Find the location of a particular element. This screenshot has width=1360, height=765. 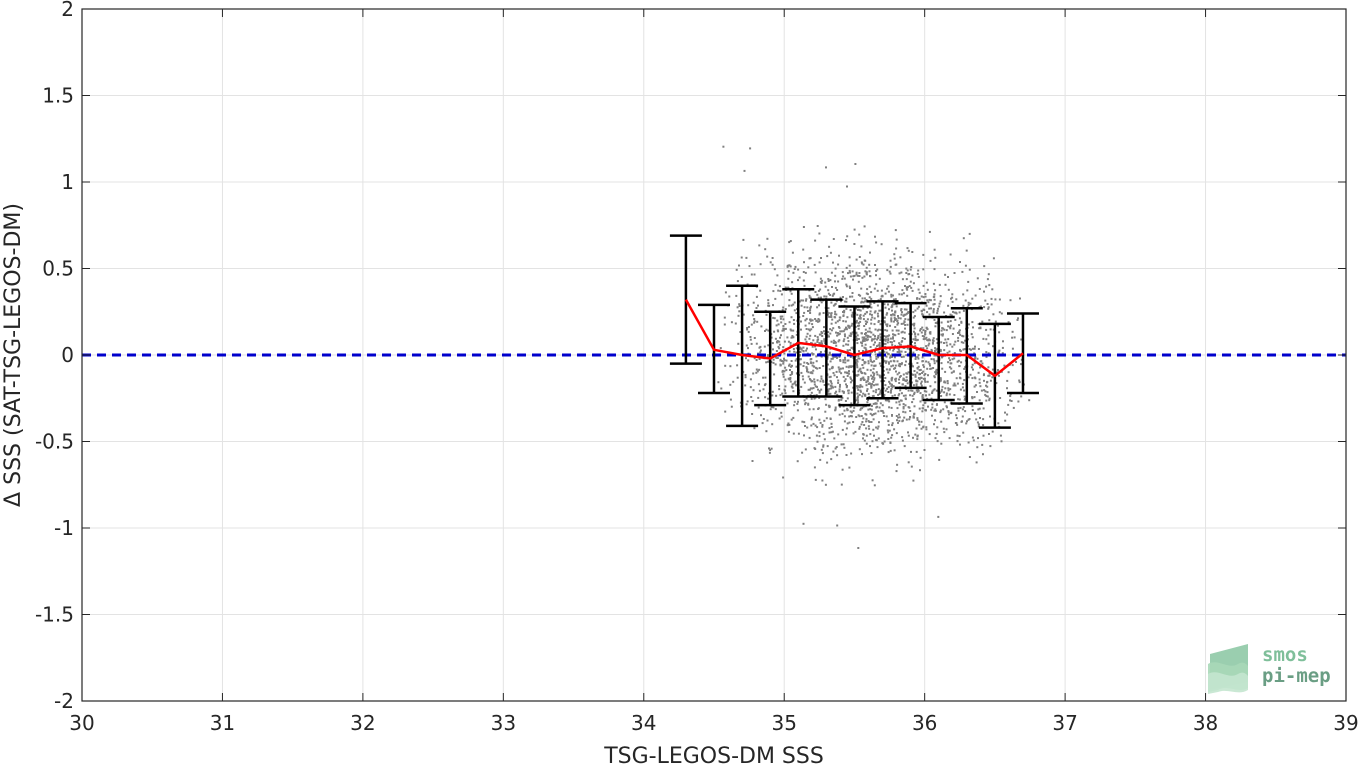

logo-text-pimep: pi-mep is located at coordinates (1296, 676).